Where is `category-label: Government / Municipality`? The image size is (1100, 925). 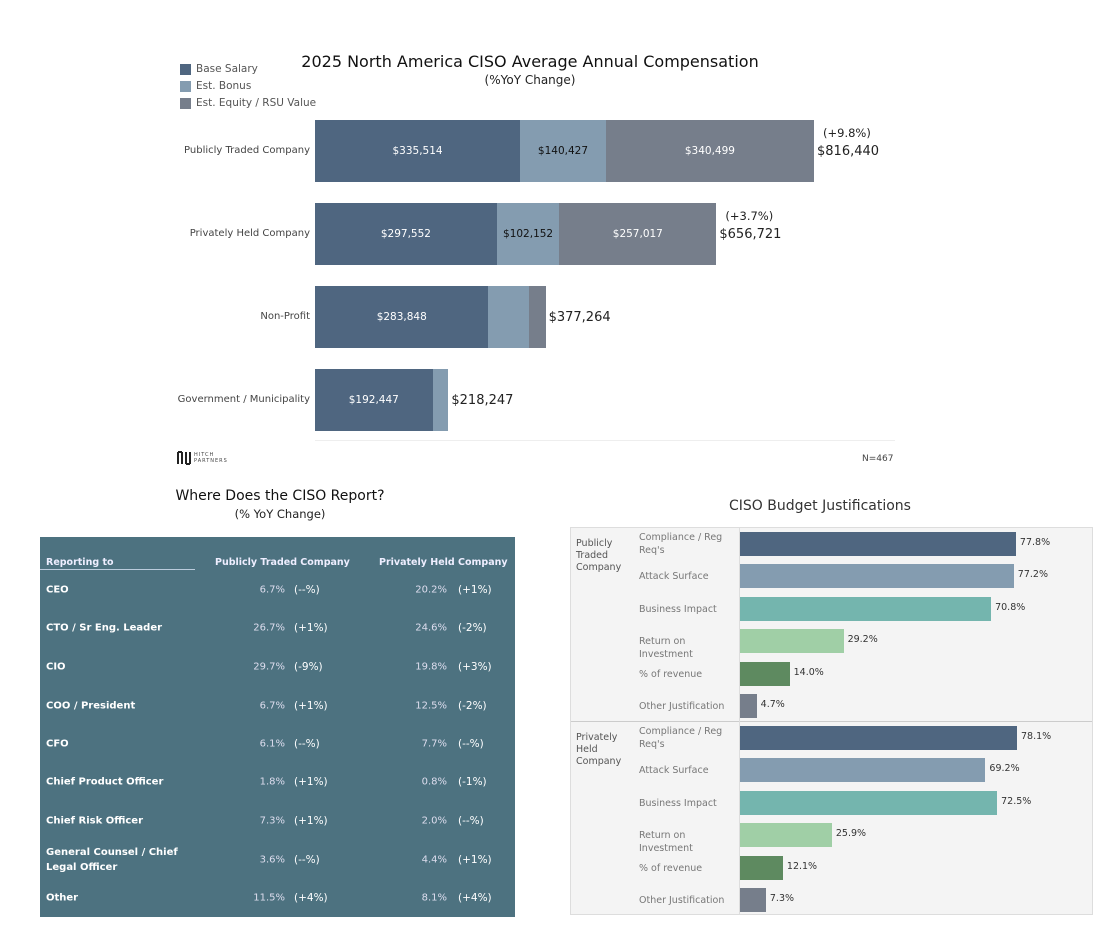
category-label: Government / Municipality is located at coordinates (243, 399).